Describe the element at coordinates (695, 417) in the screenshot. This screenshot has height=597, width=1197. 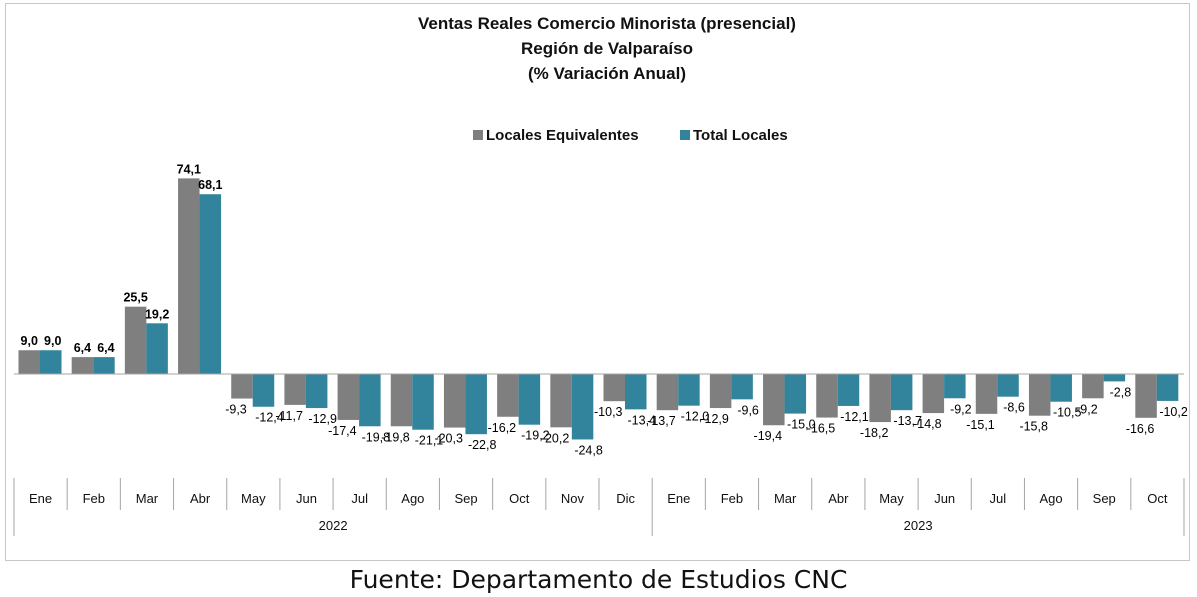
I see `data-label-total-locales-12: -12,0` at that location.